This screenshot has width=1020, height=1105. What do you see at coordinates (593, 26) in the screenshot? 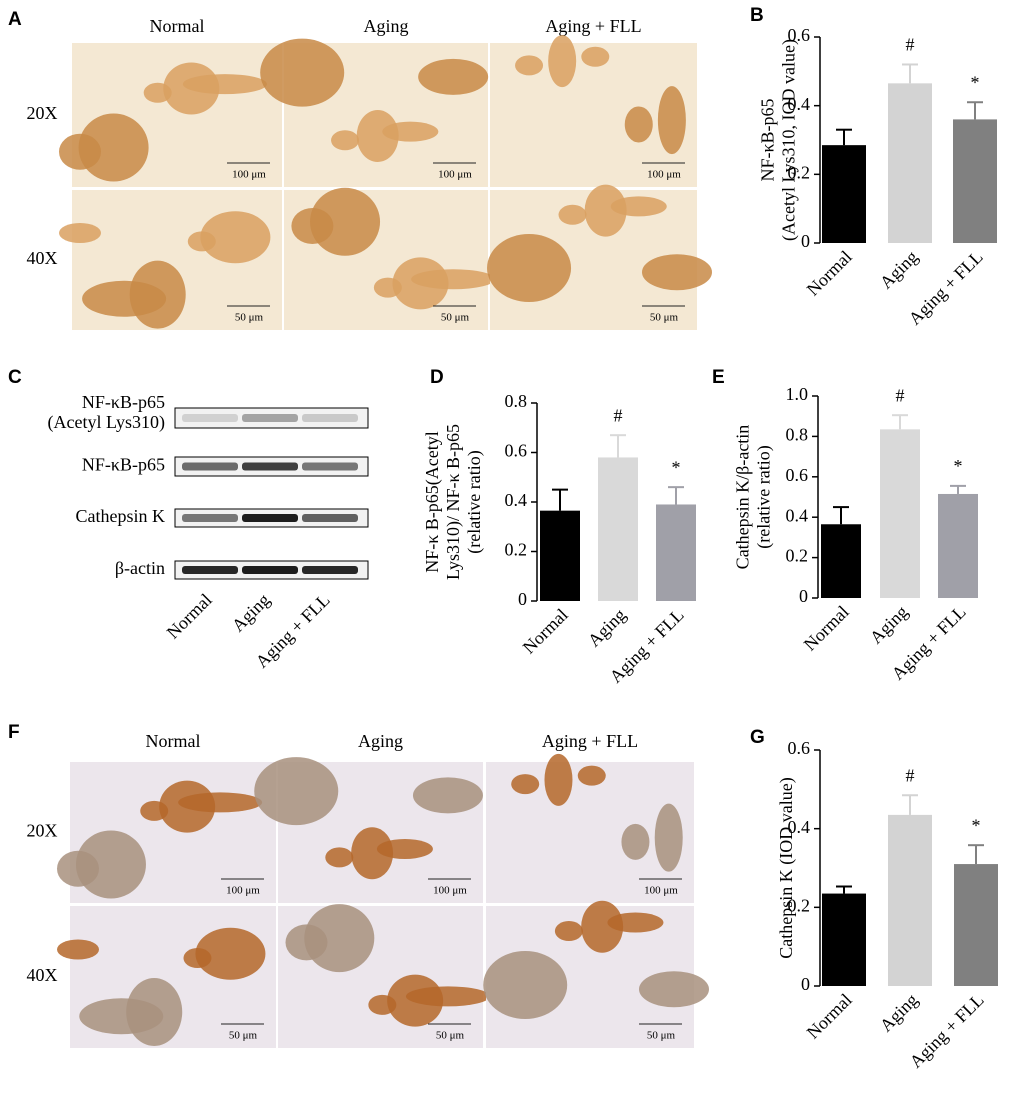
I see `column-header: Aging + FLL` at bounding box center [593, 26].